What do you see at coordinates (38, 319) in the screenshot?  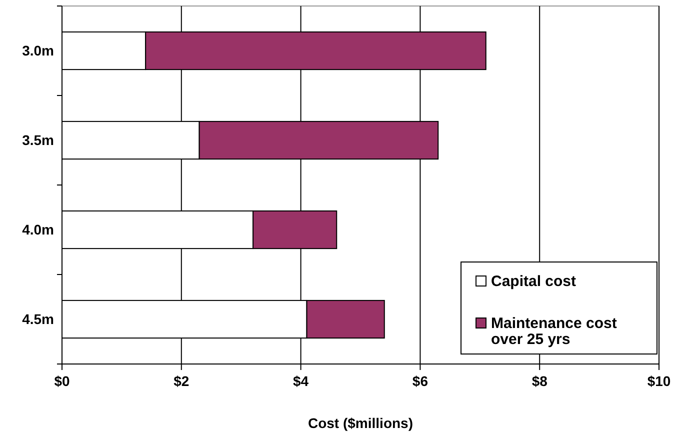 I see `y-tick-label: 4.5m` at bounding box center [38, 319].